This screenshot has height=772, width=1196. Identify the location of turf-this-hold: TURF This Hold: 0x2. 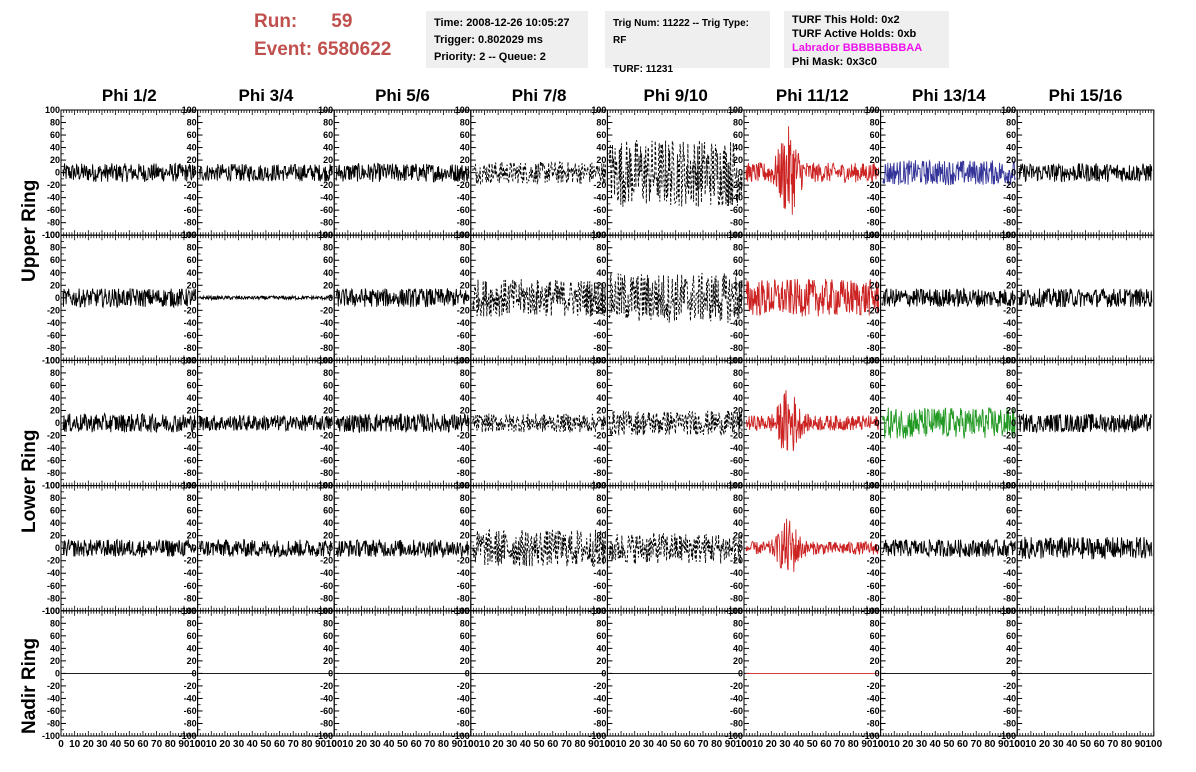
(846, 20).